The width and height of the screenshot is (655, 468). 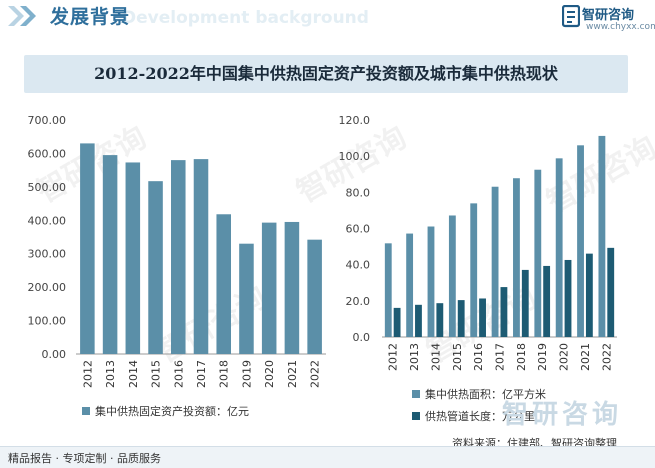 I want to click on logo-name: 智研咨询, so click(x=608, y=15).